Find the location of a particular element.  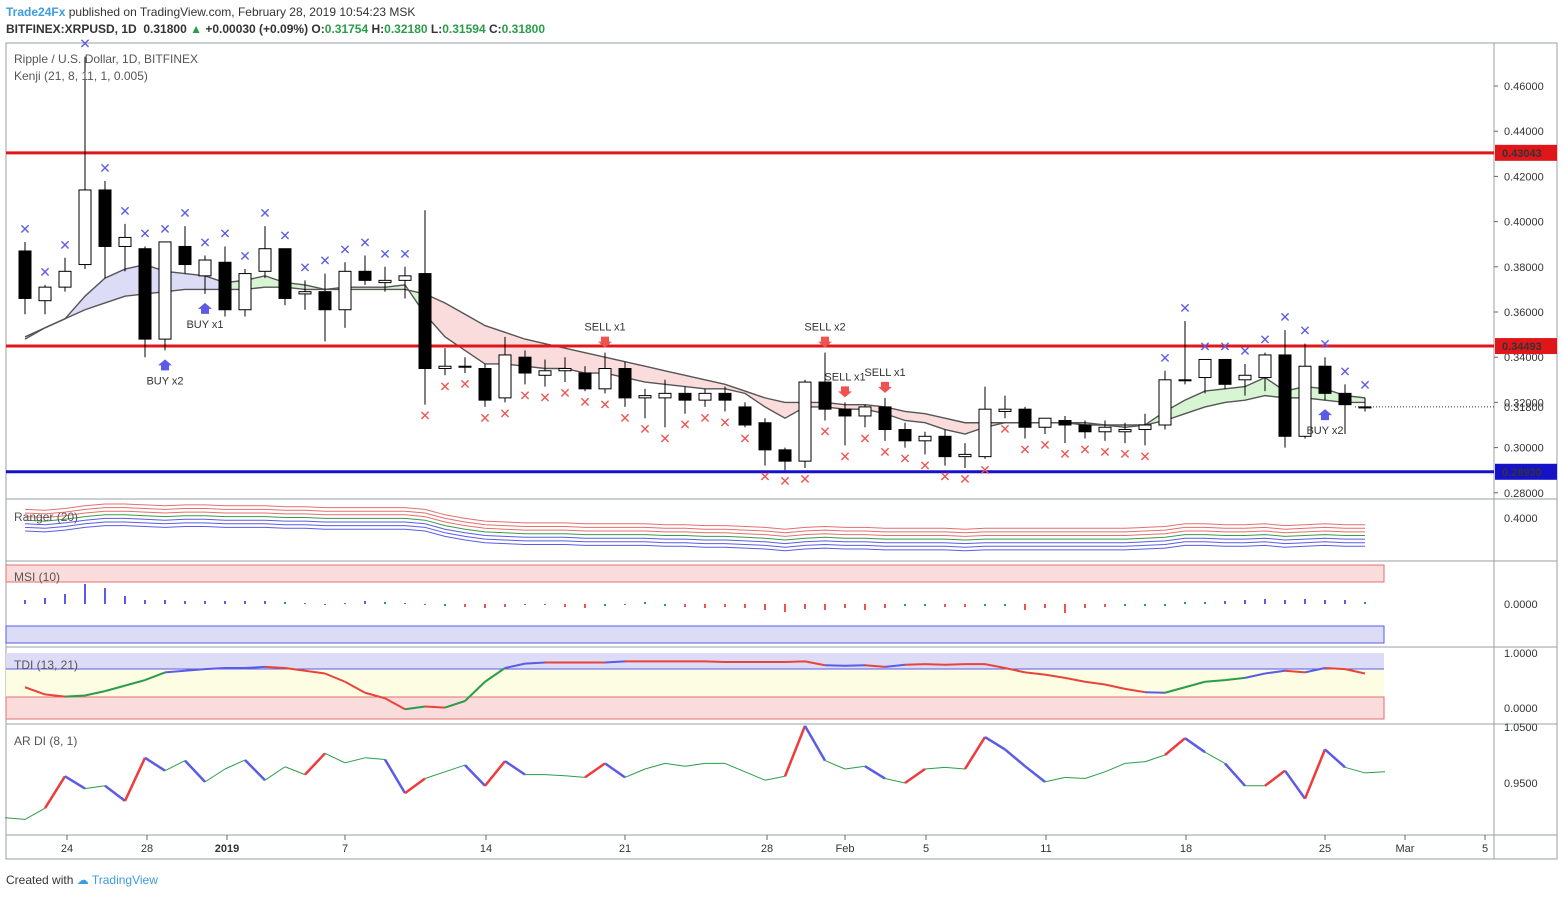

tdi-legend: TDI (13, 21) is located at coordinates (46, 665).